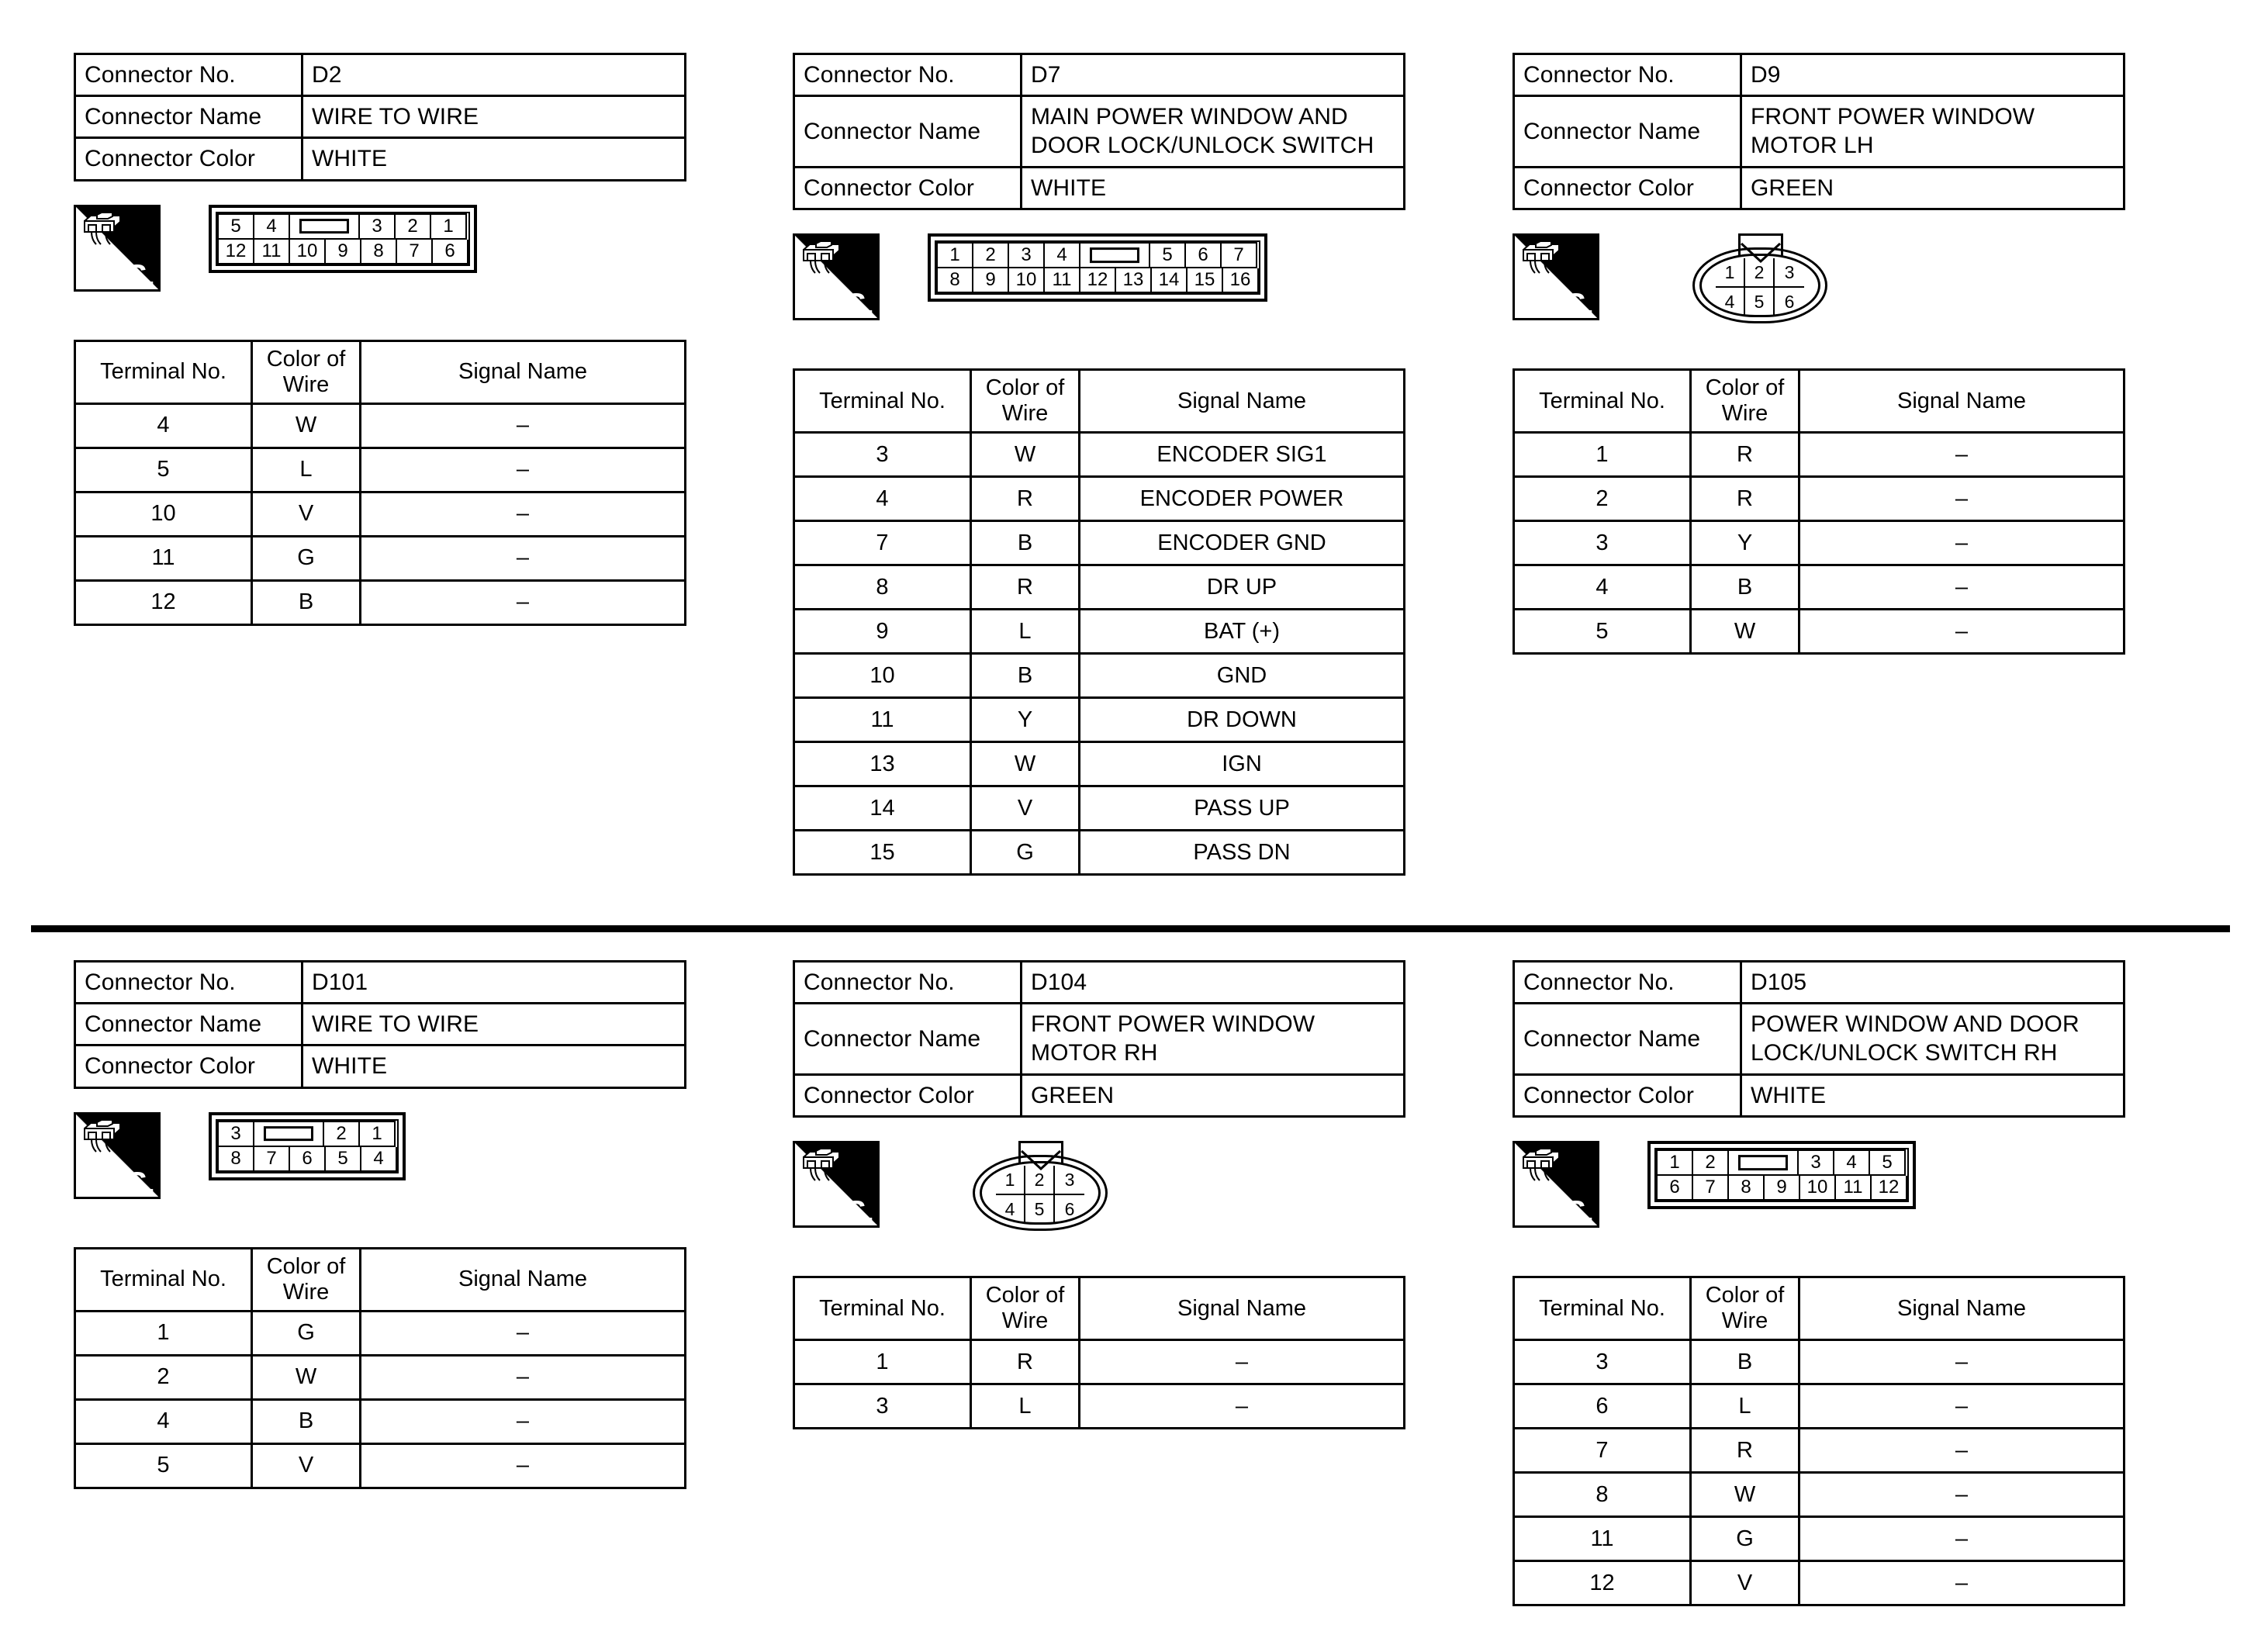 This screenshot has height=1652, width=2261. I want to click on table-row: 10 B GND, so click(1099, 675).